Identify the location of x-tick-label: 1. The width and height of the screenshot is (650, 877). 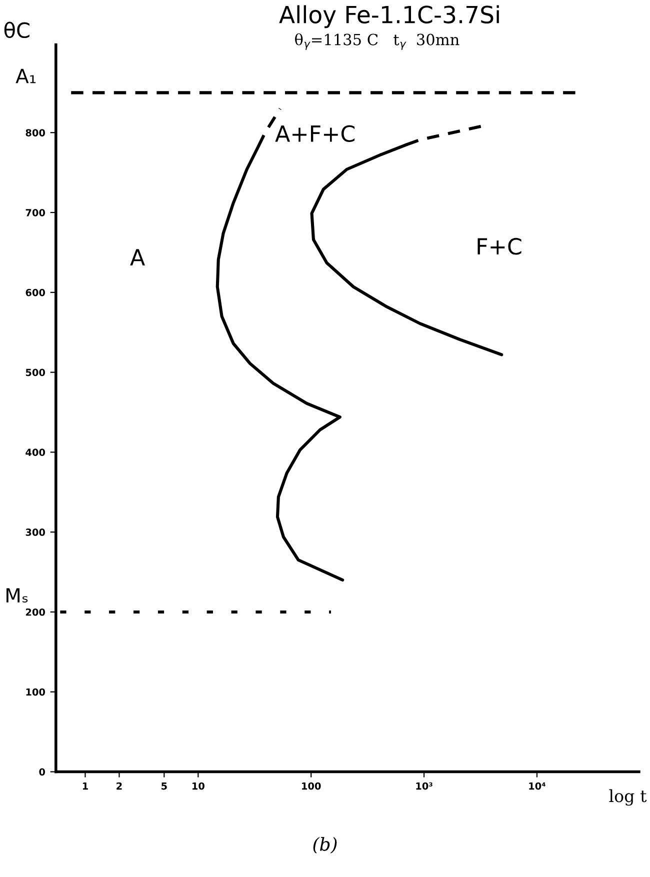
(85, 786).